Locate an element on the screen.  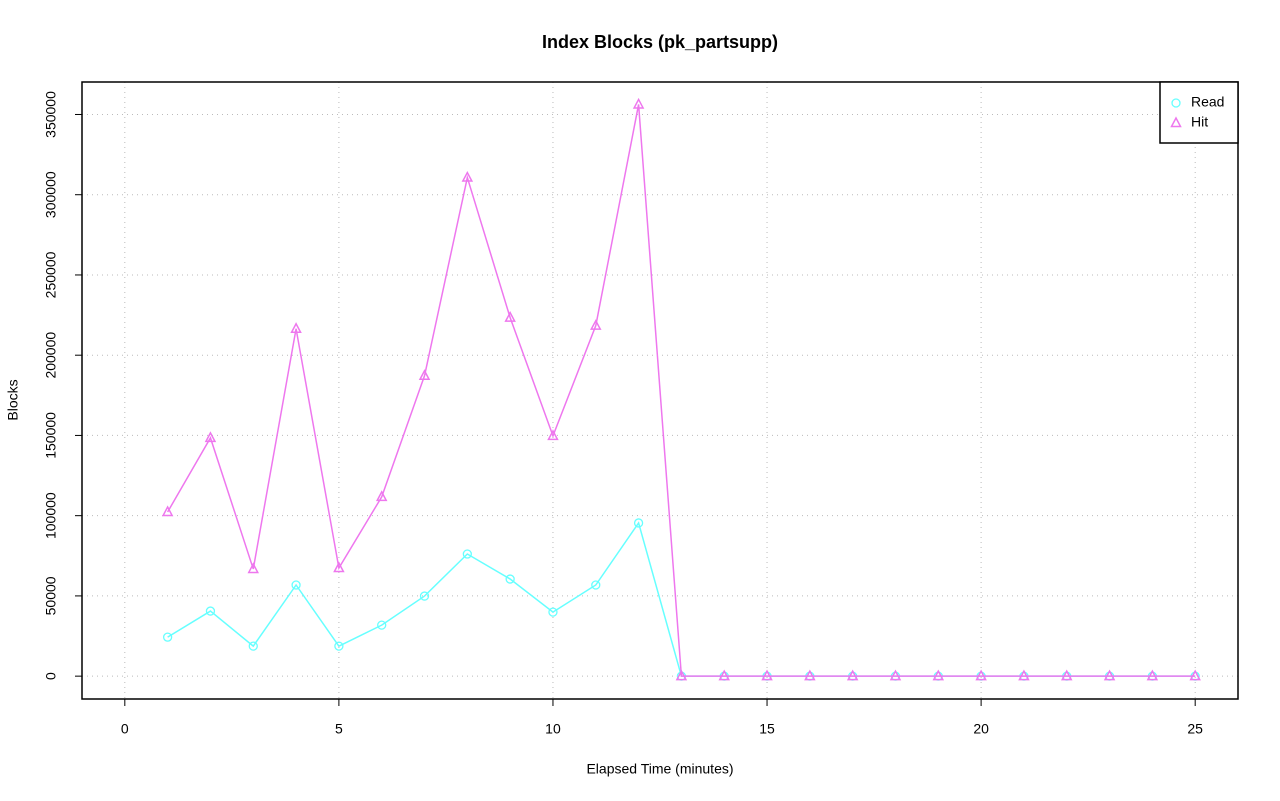
y-tick-label: 200000 is located at coordinates (51, 355).